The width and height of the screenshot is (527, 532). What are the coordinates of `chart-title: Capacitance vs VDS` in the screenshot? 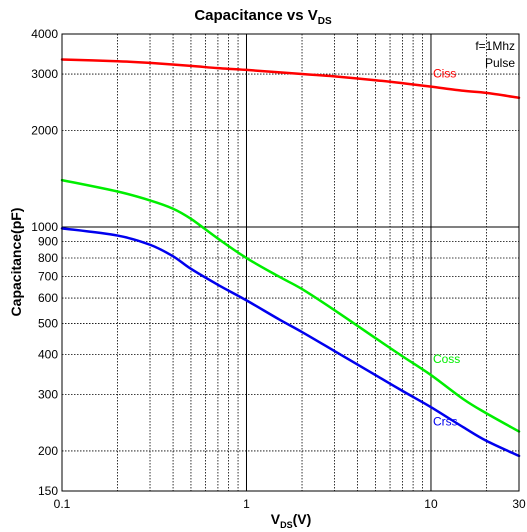 It's located at (263, 17).